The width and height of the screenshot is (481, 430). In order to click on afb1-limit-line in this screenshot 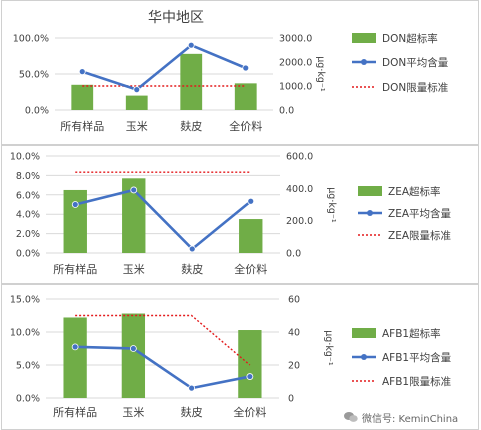, I will do `click(163, 340)`.